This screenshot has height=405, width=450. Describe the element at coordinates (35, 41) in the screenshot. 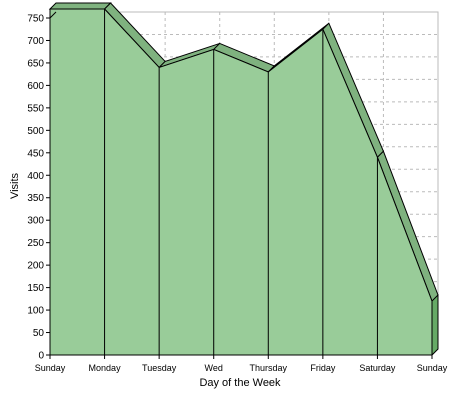

I see `y-tick-label: 700` at that location.